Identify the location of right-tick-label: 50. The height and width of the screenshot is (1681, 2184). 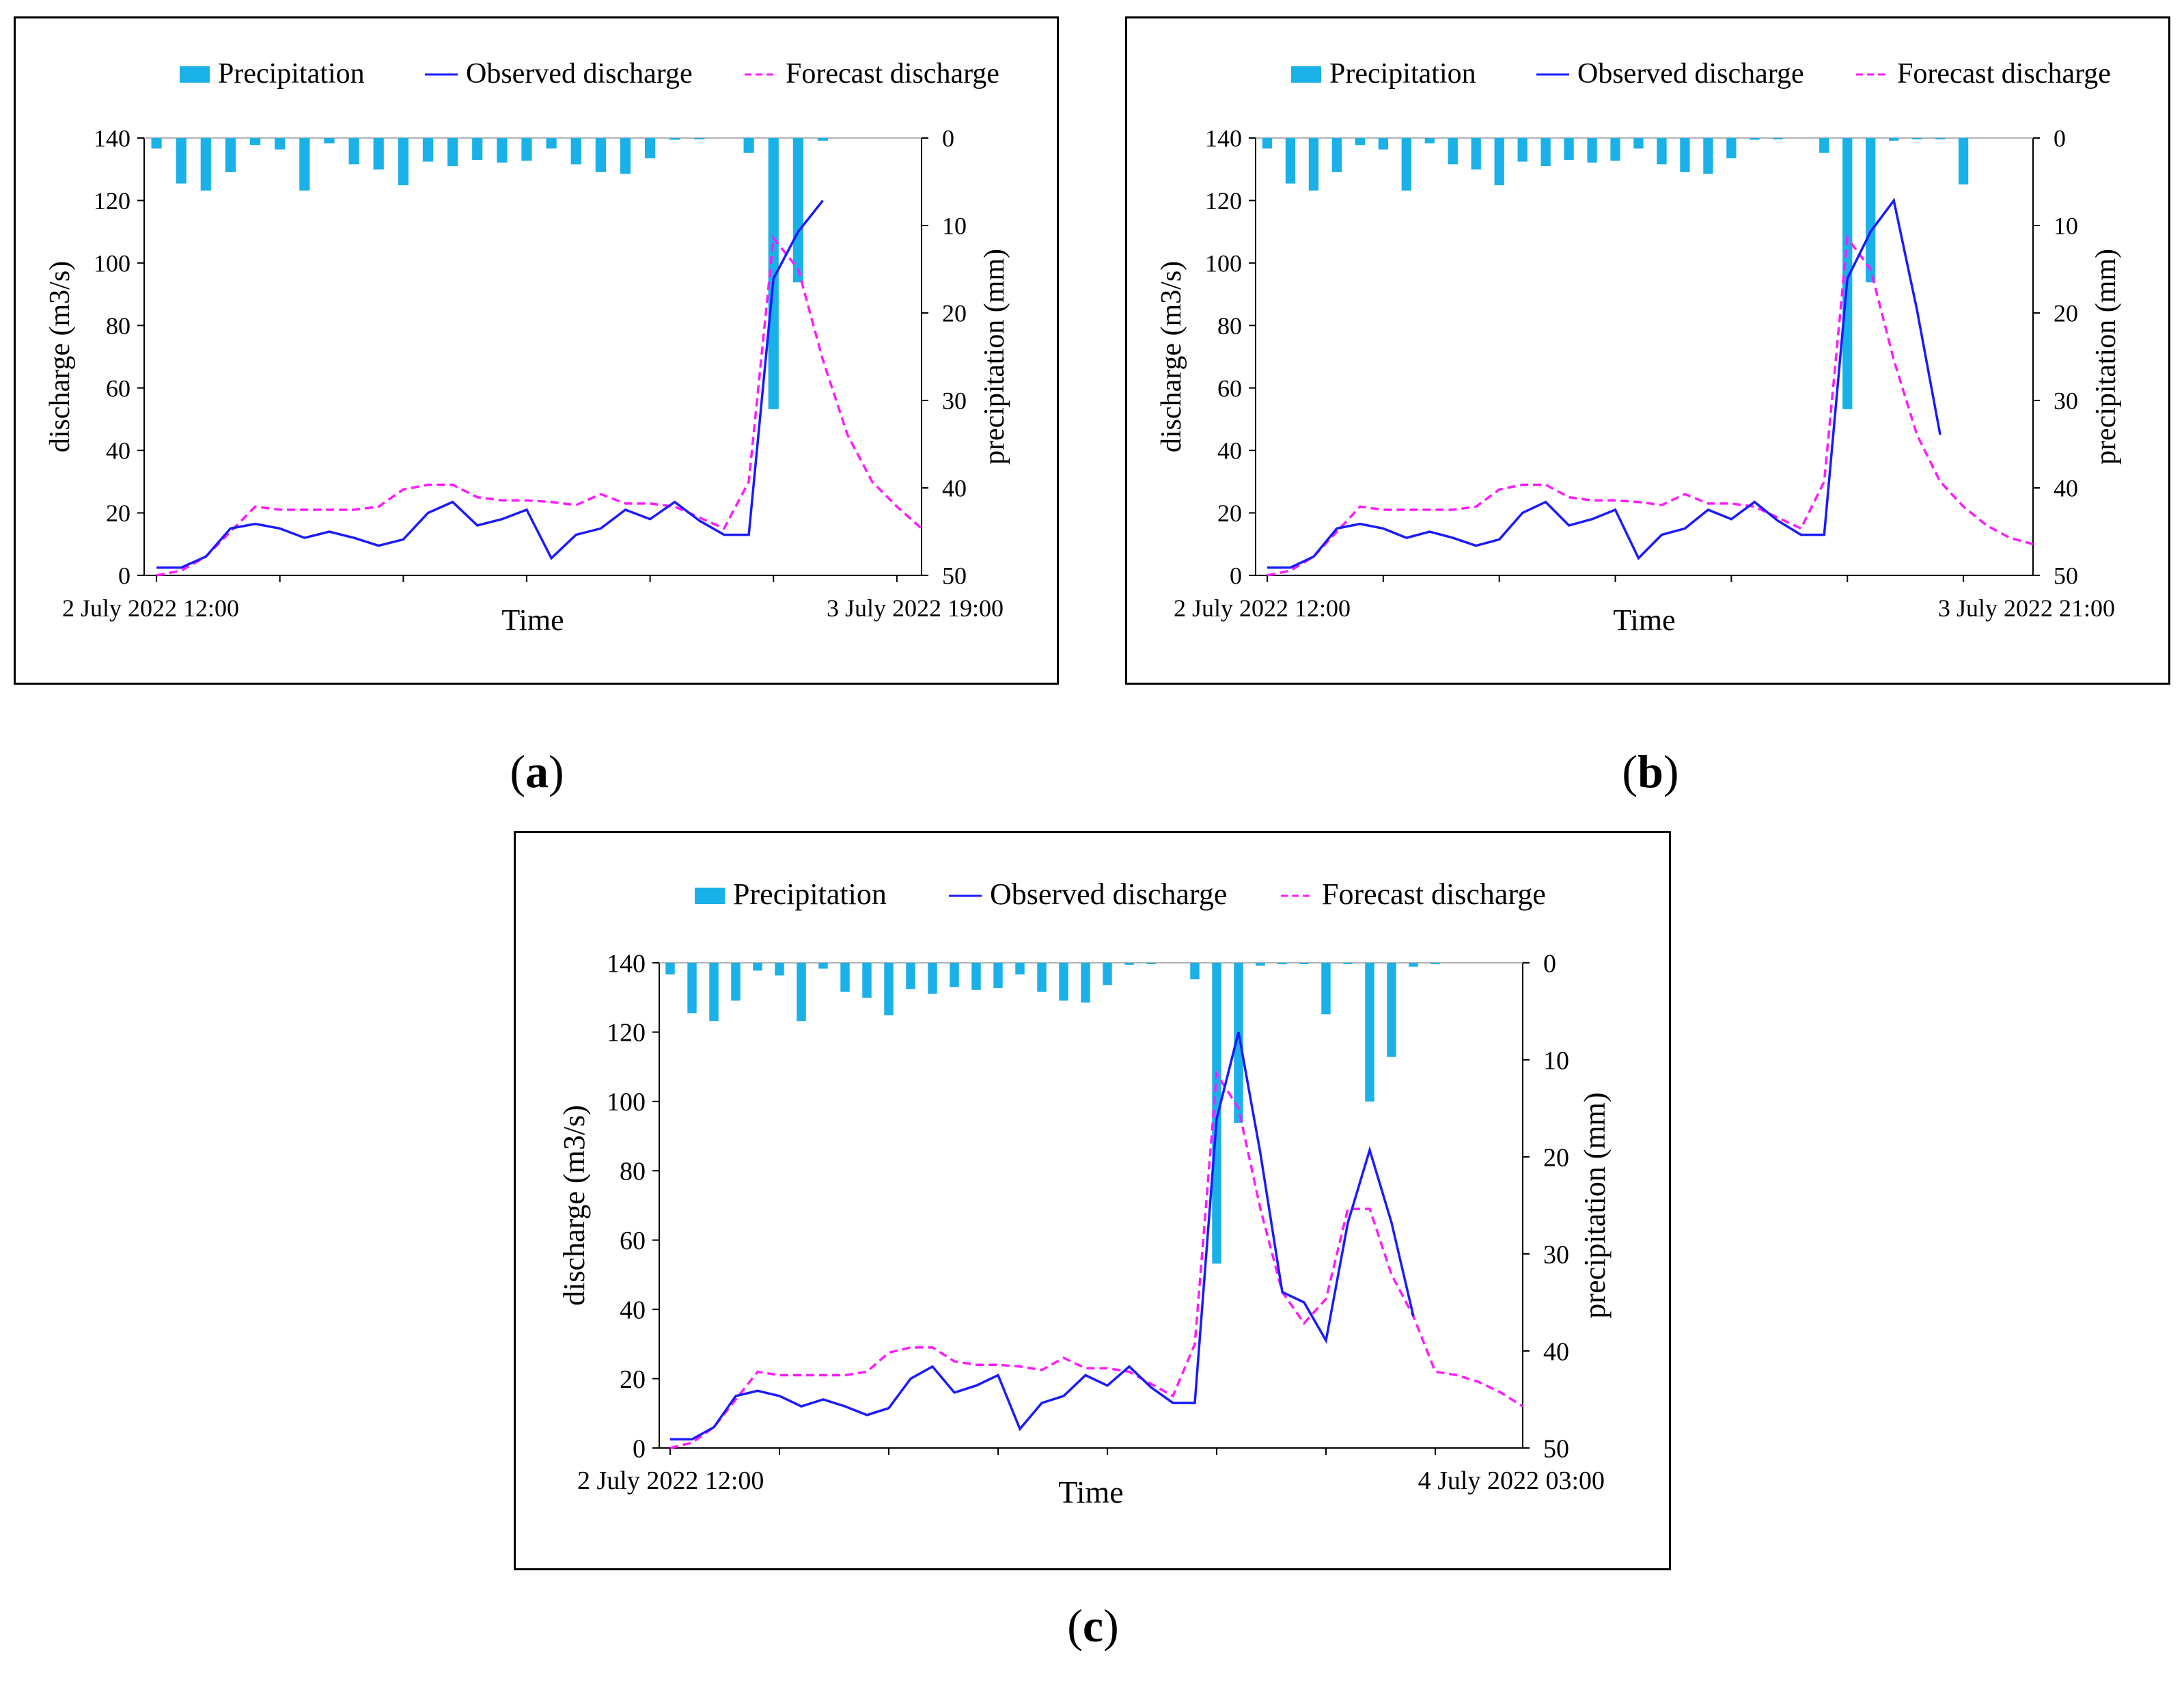
(954, 576).